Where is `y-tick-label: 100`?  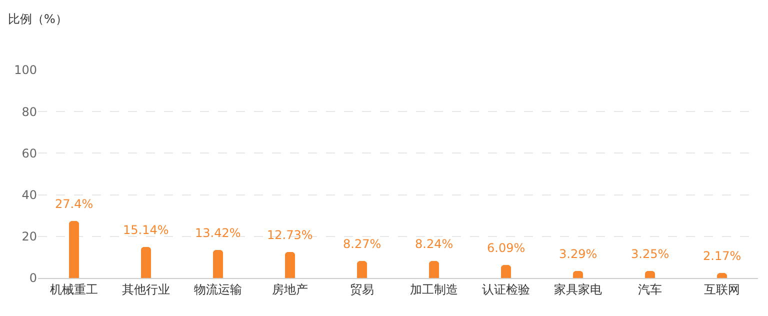
y-tick-label: 100 is located at coordinates (25, 70).